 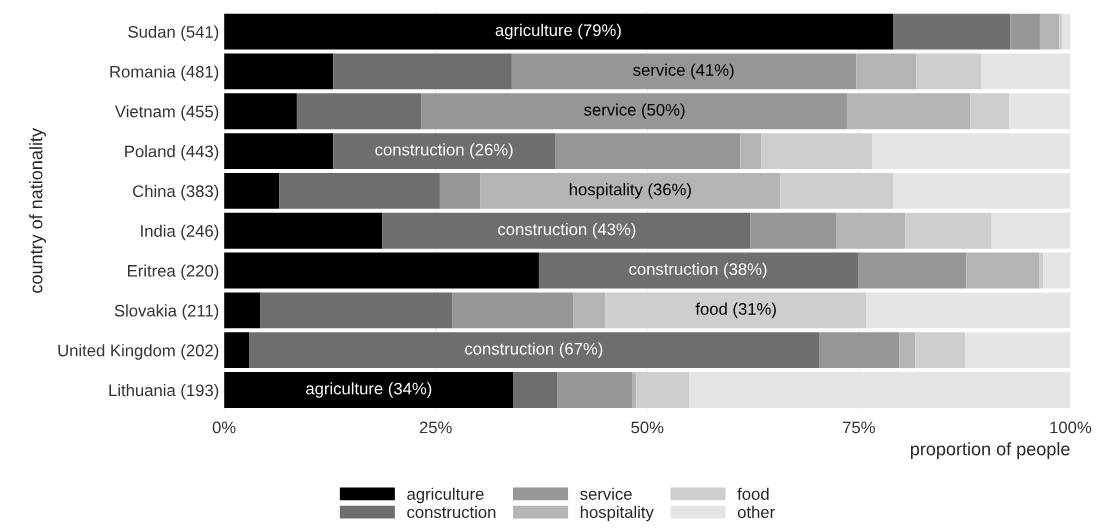 I want to click on annotation: construction (38%), so click(x=698, y=270).